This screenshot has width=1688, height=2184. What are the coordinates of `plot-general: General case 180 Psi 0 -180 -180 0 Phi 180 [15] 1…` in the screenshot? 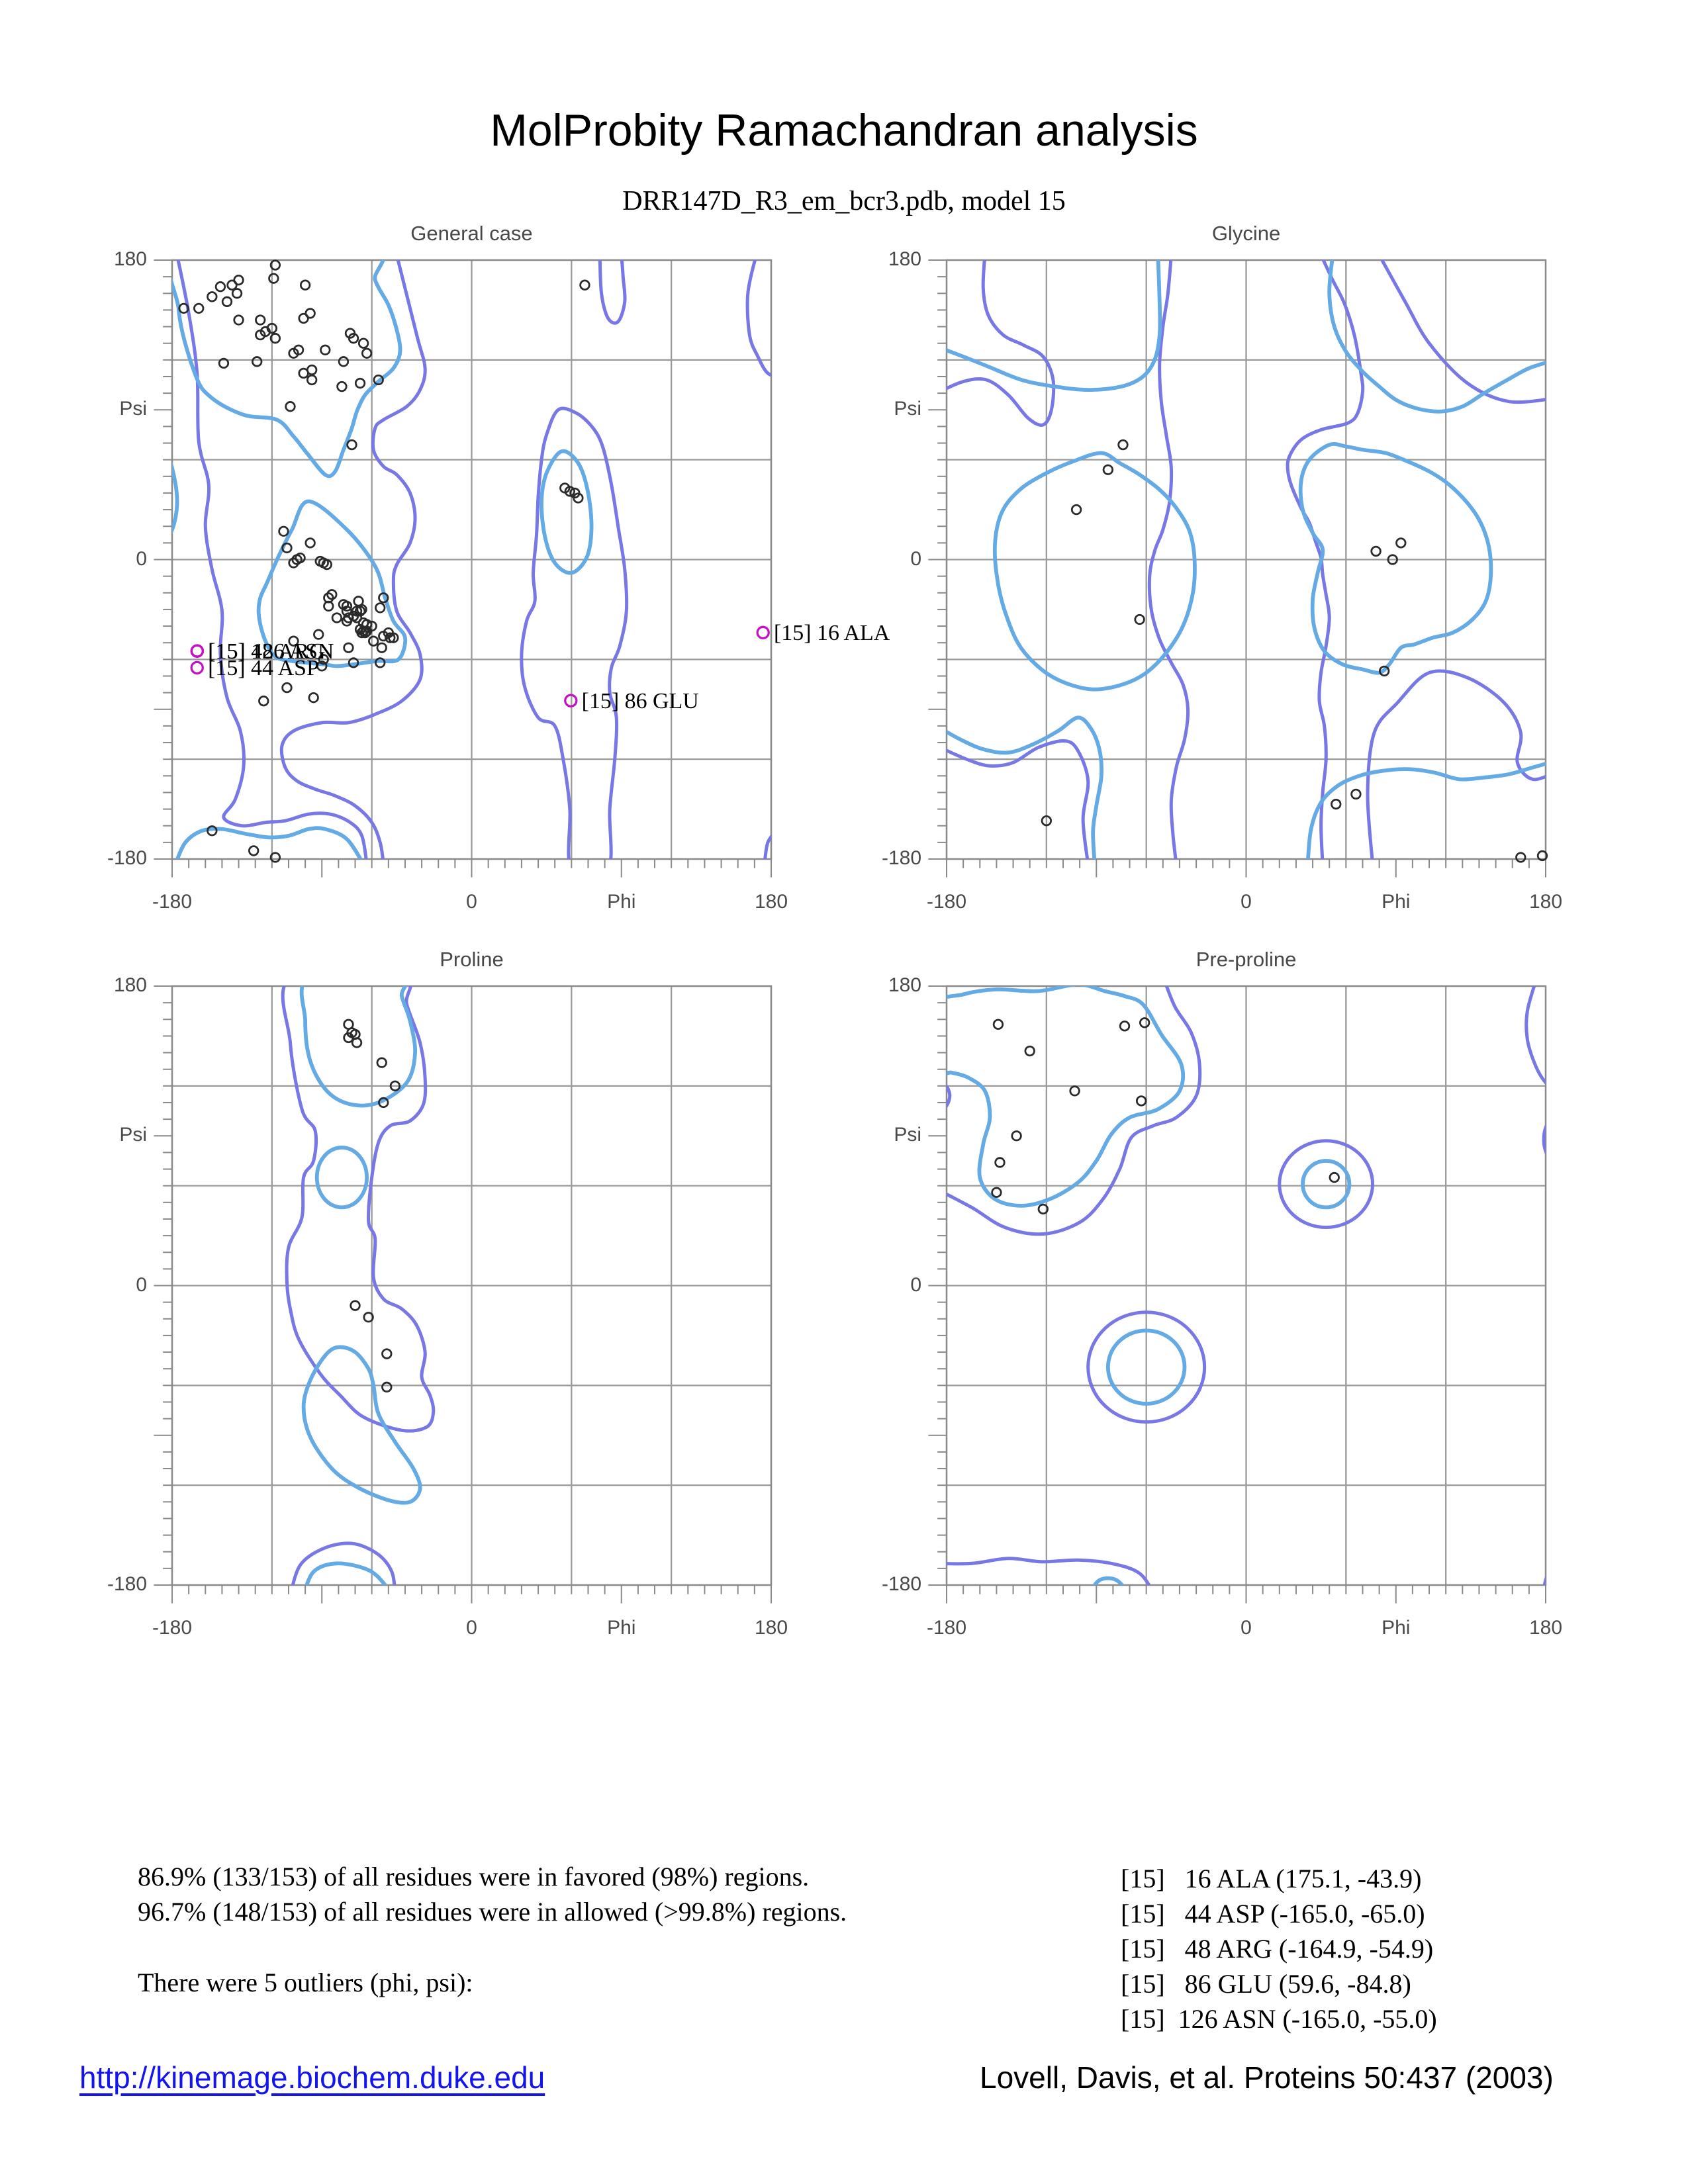 It's located at (498, 567).